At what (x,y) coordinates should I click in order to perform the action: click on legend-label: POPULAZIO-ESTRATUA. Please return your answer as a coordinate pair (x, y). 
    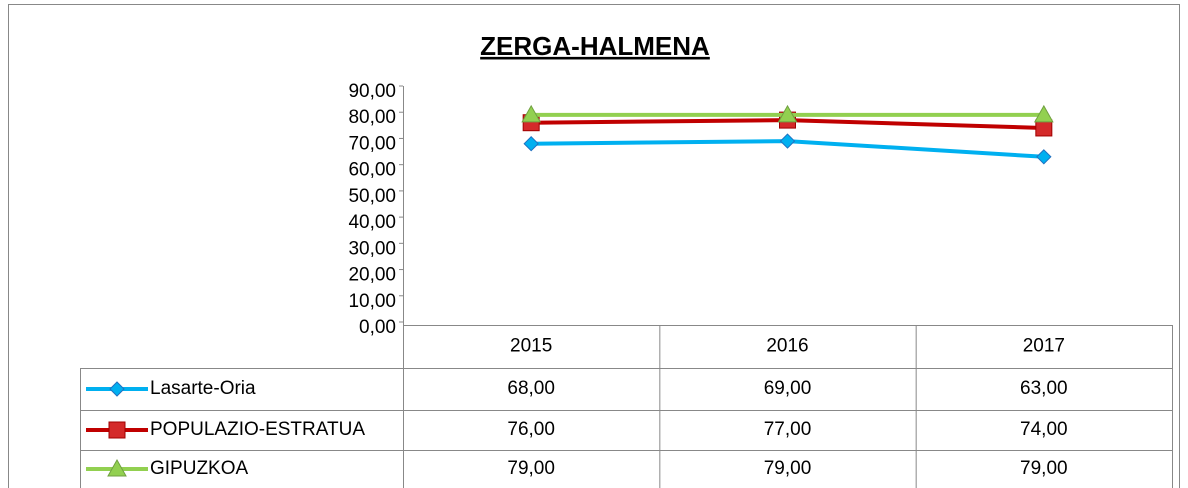
    Looking at the image, I should click on (257, 429).